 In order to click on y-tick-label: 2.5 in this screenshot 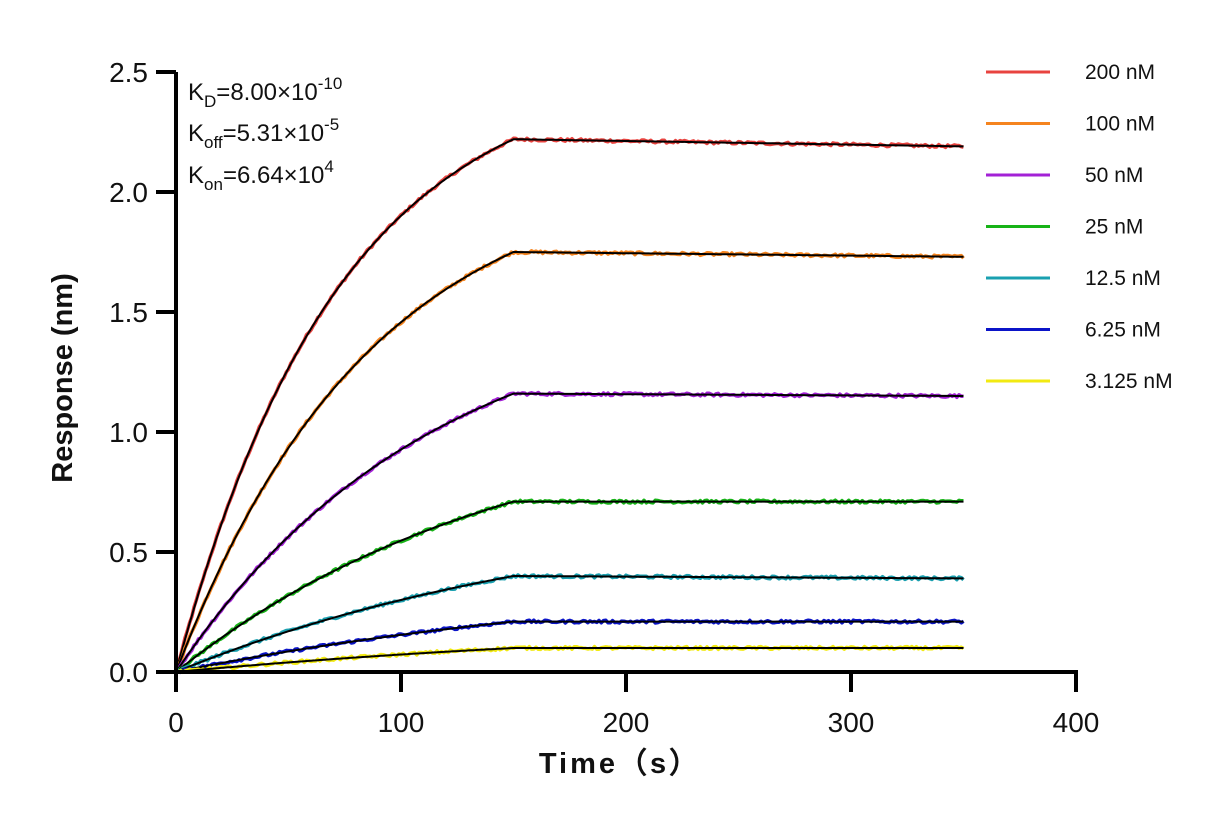, I will do `click(128, 72)`.